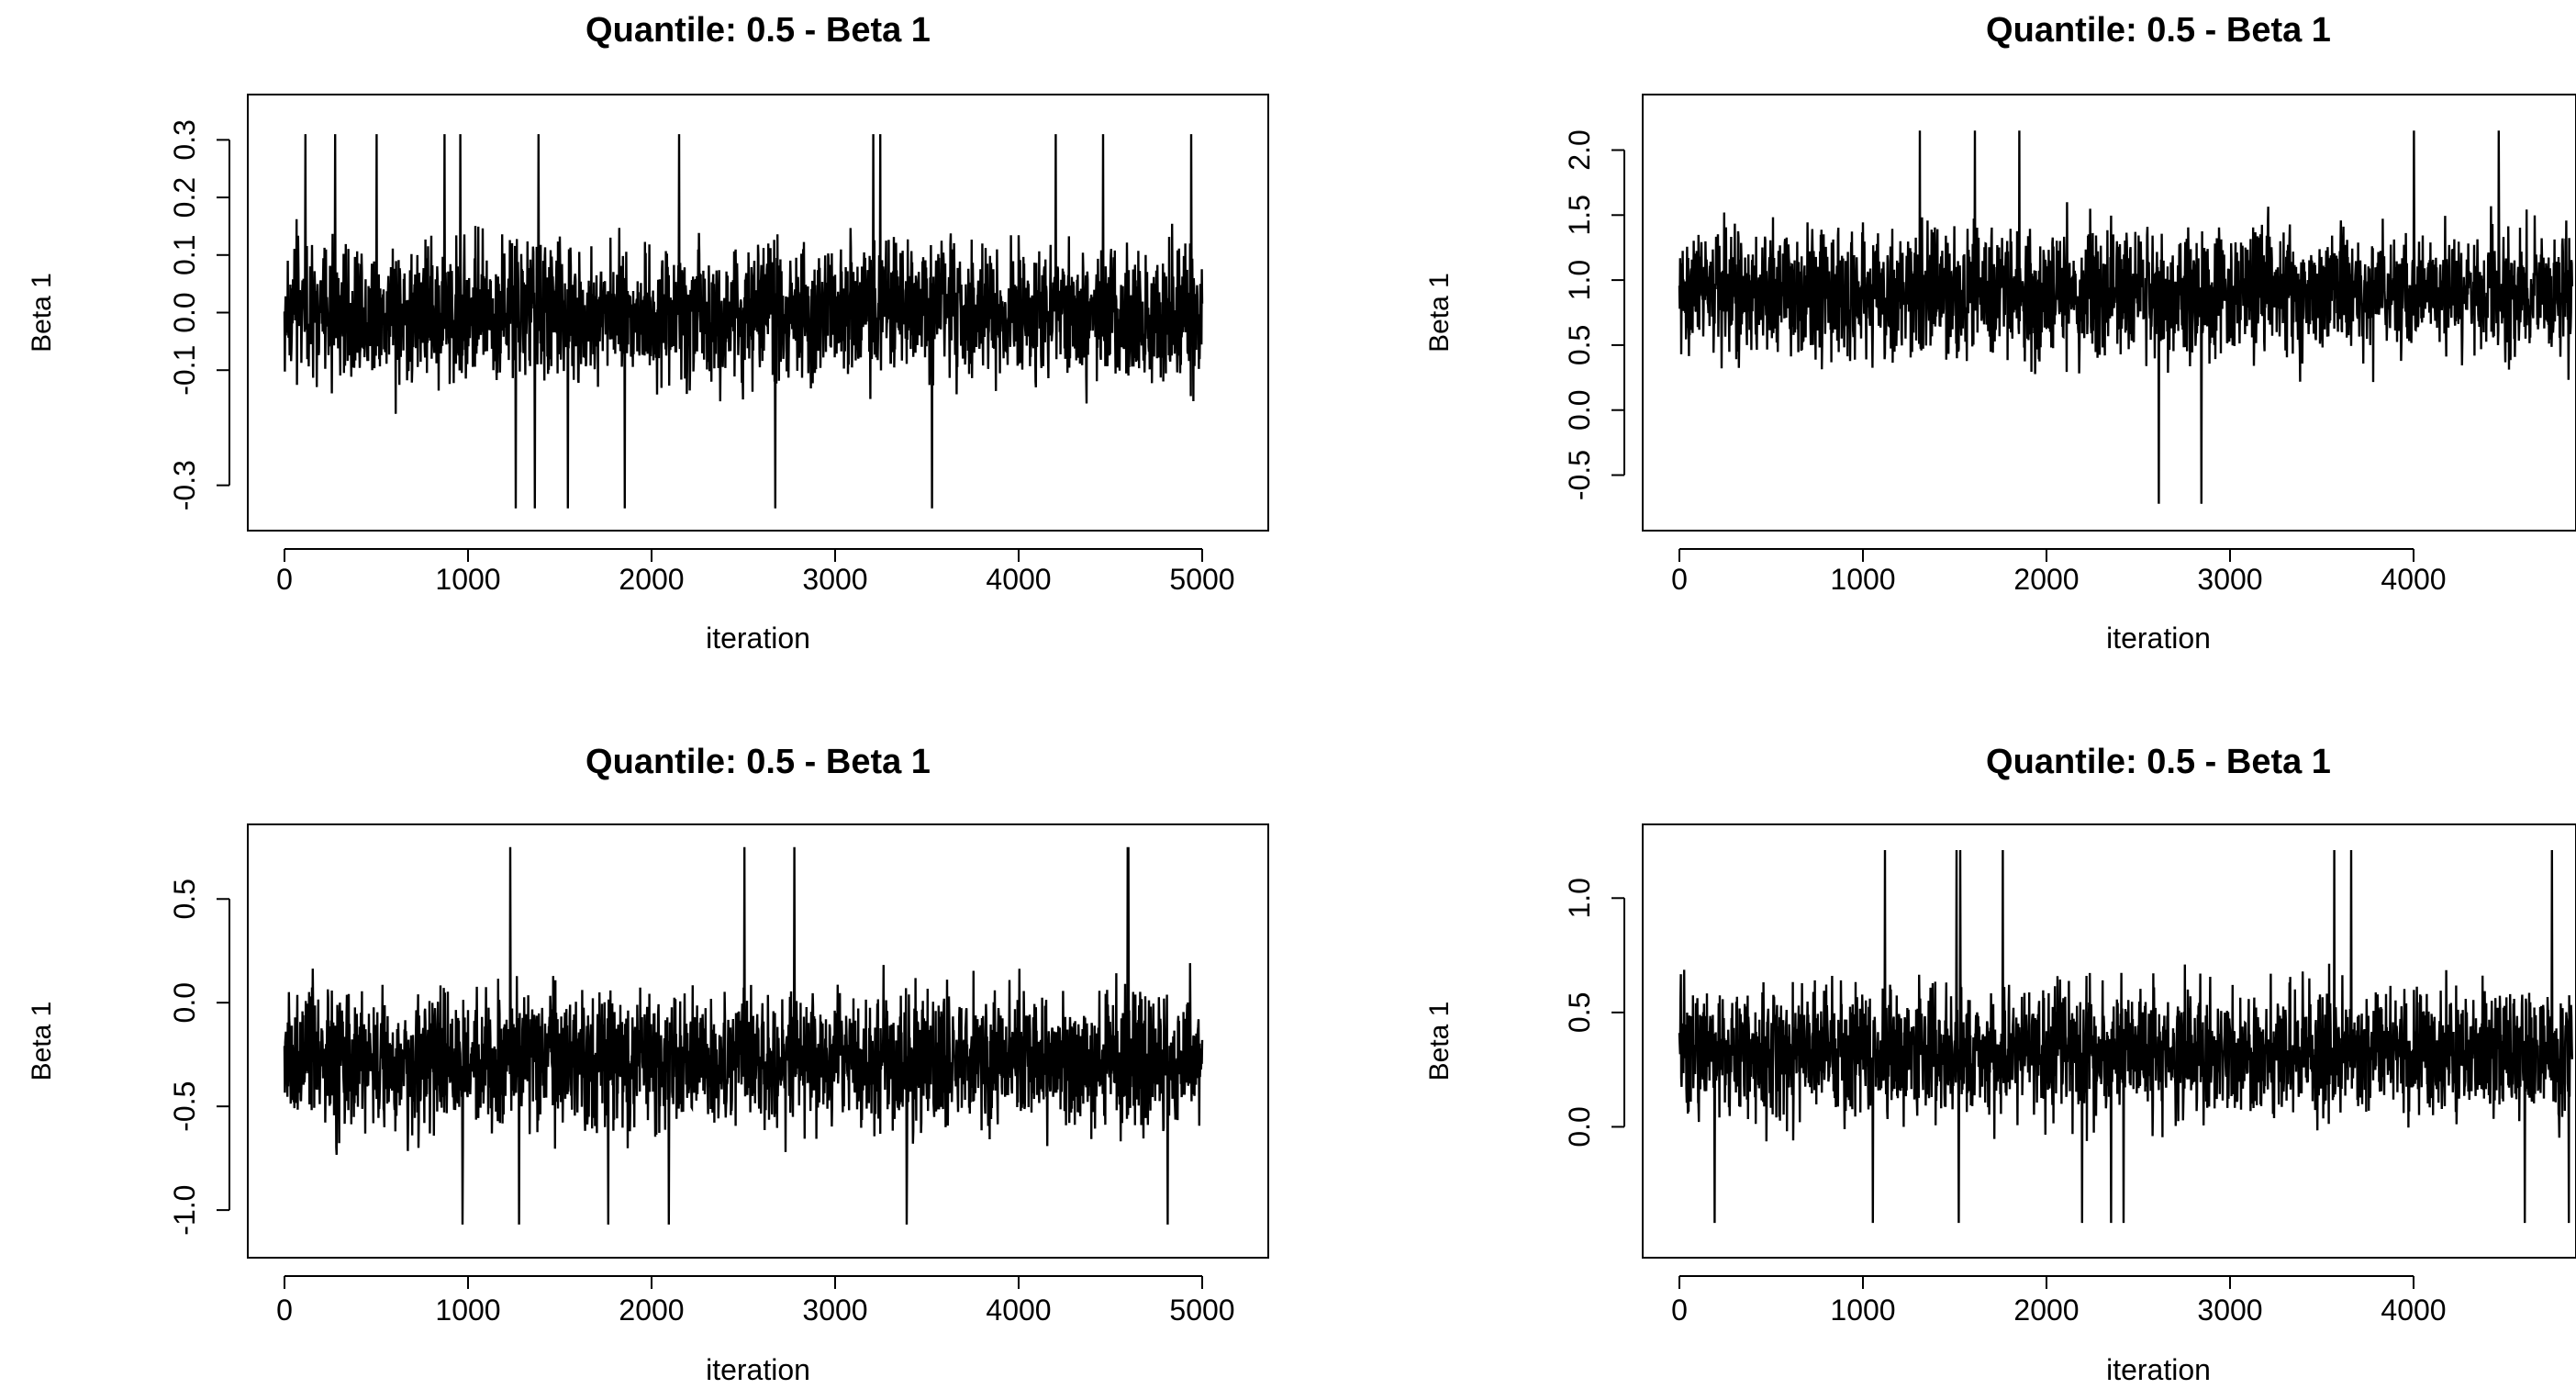  Describe the element at coordinates (184, 139) in the screenshot. I see `y-tick-label: 0.3` at that location.